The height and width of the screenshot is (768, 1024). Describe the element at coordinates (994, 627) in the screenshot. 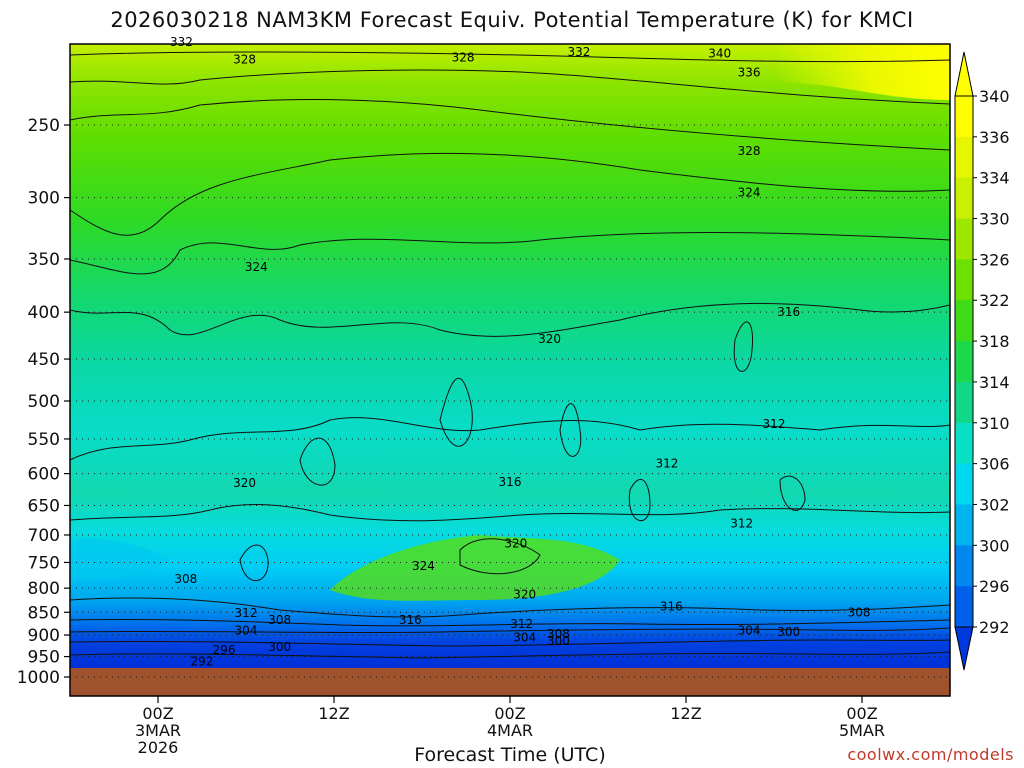

I see `colorbar-label: 292` at that location.